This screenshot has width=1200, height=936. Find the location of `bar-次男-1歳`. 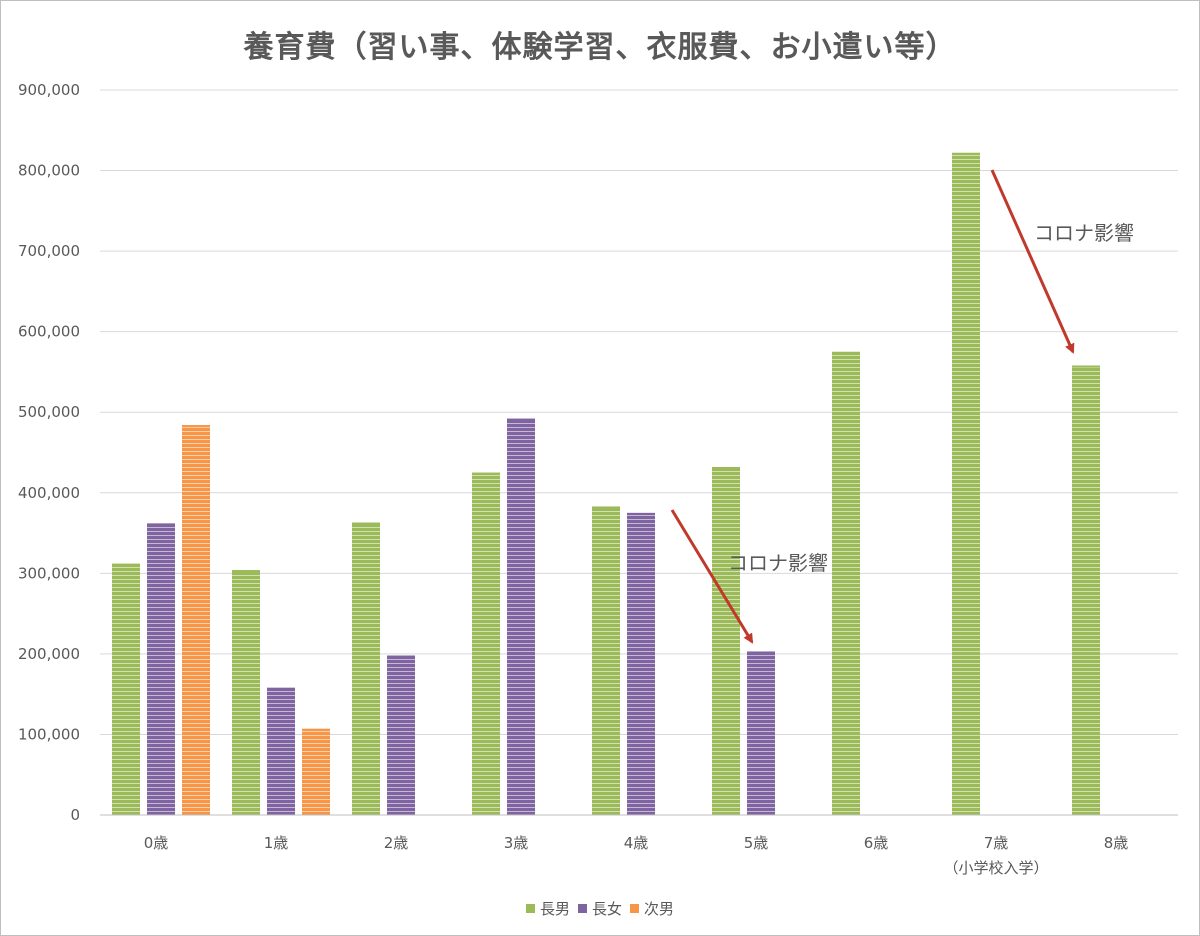

bar-次男-1歳 is located at coordinates (316, 771).